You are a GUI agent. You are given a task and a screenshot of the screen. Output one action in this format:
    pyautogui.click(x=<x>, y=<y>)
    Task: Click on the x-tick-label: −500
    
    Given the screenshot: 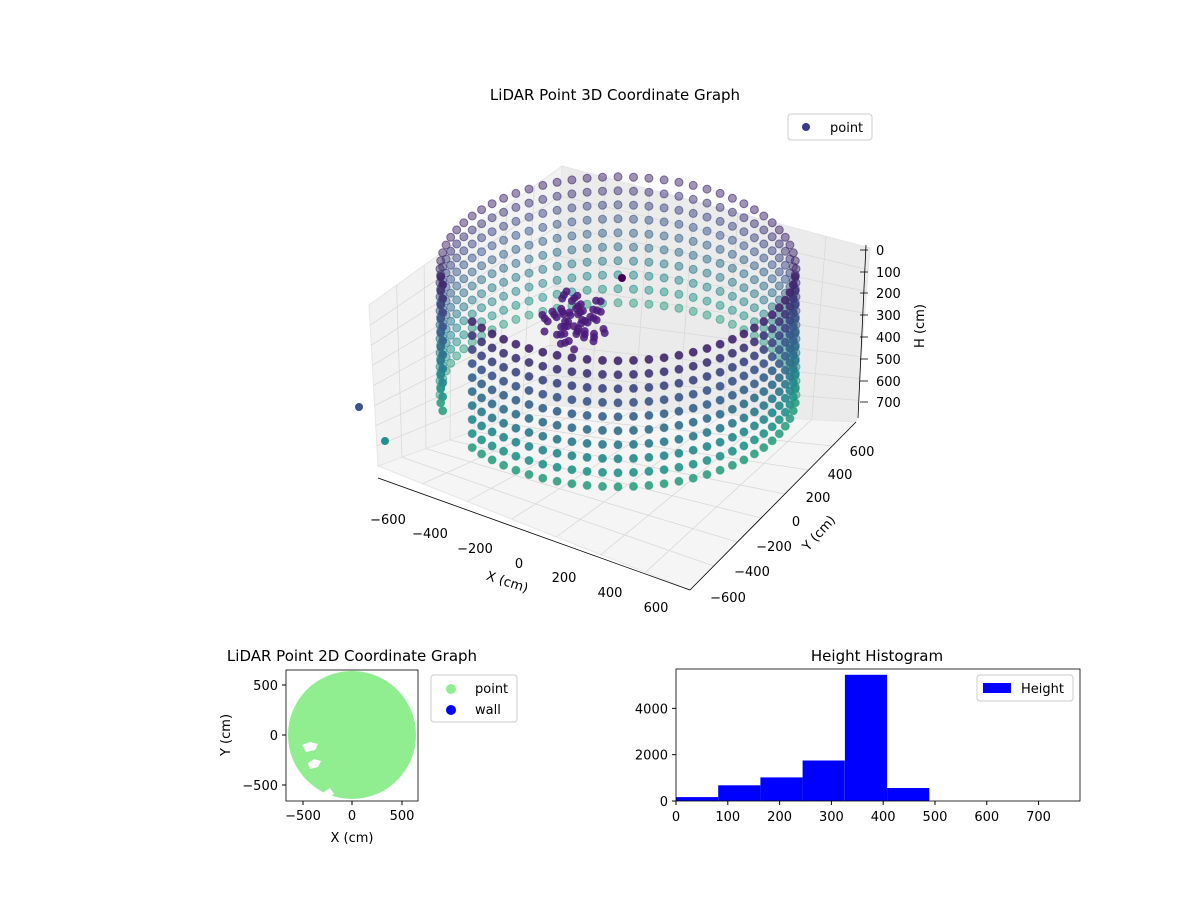 What is the action you would take?
    pyautogui.click(x=303, y=816)
    